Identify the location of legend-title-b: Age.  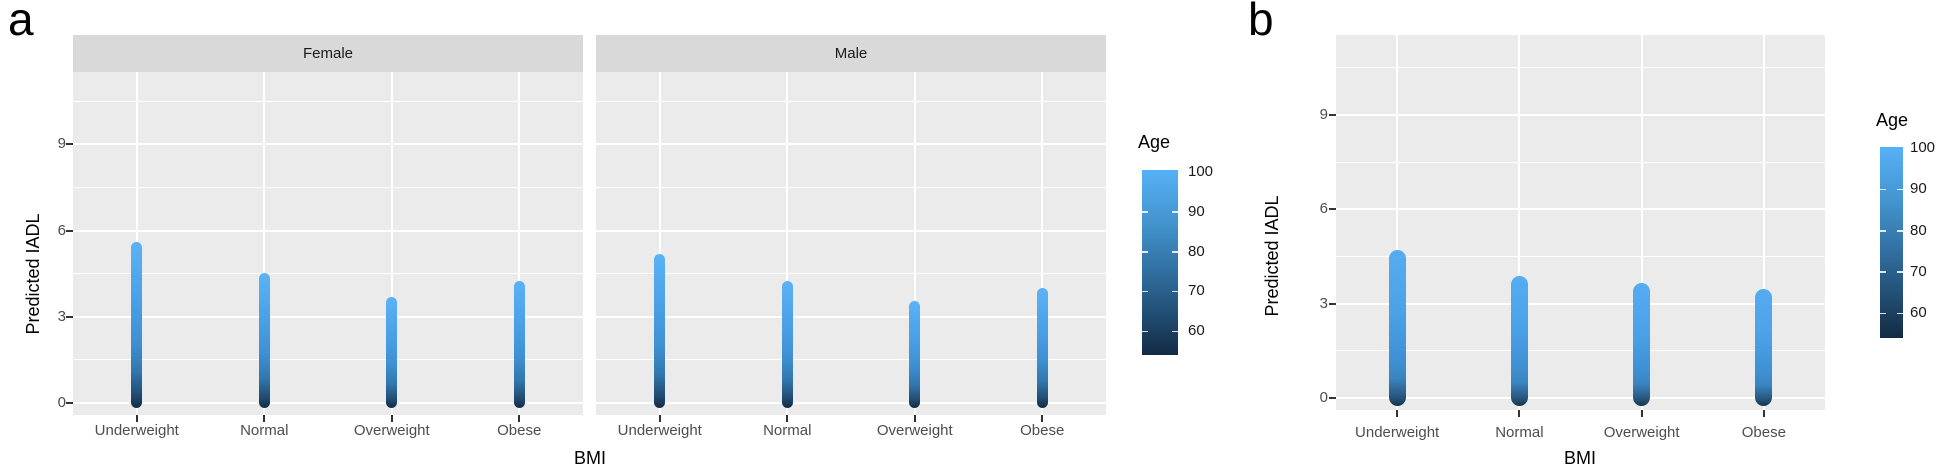
(1892, 120).